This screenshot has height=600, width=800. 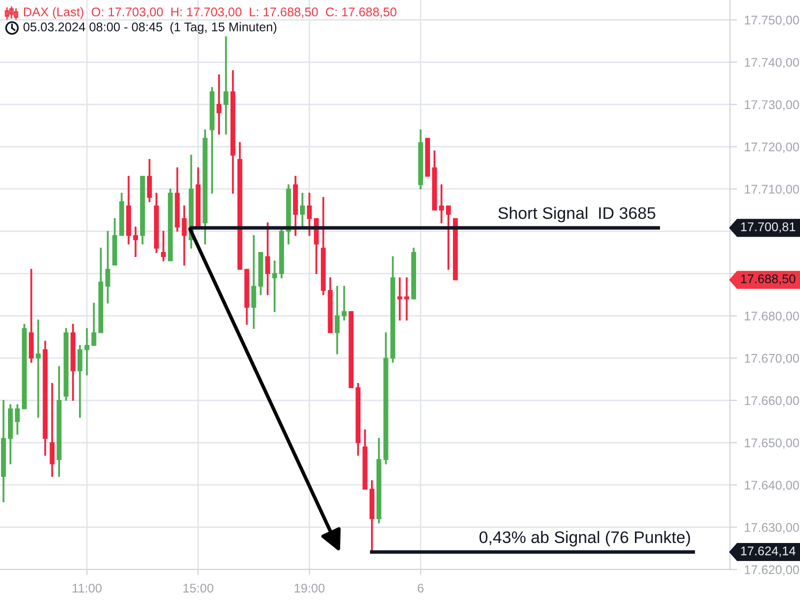 I want to click on x-tick-label: 19:00, so click(x=309, y=588).